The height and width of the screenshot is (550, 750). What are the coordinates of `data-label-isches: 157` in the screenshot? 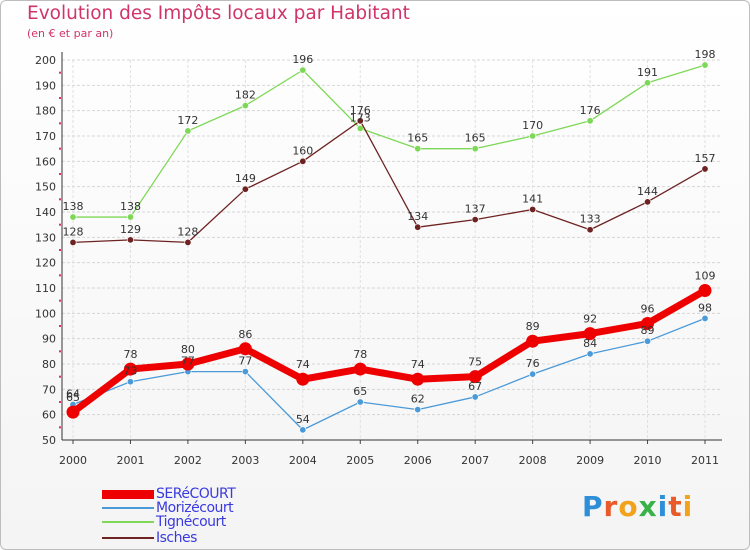 It's located at (705, 158).